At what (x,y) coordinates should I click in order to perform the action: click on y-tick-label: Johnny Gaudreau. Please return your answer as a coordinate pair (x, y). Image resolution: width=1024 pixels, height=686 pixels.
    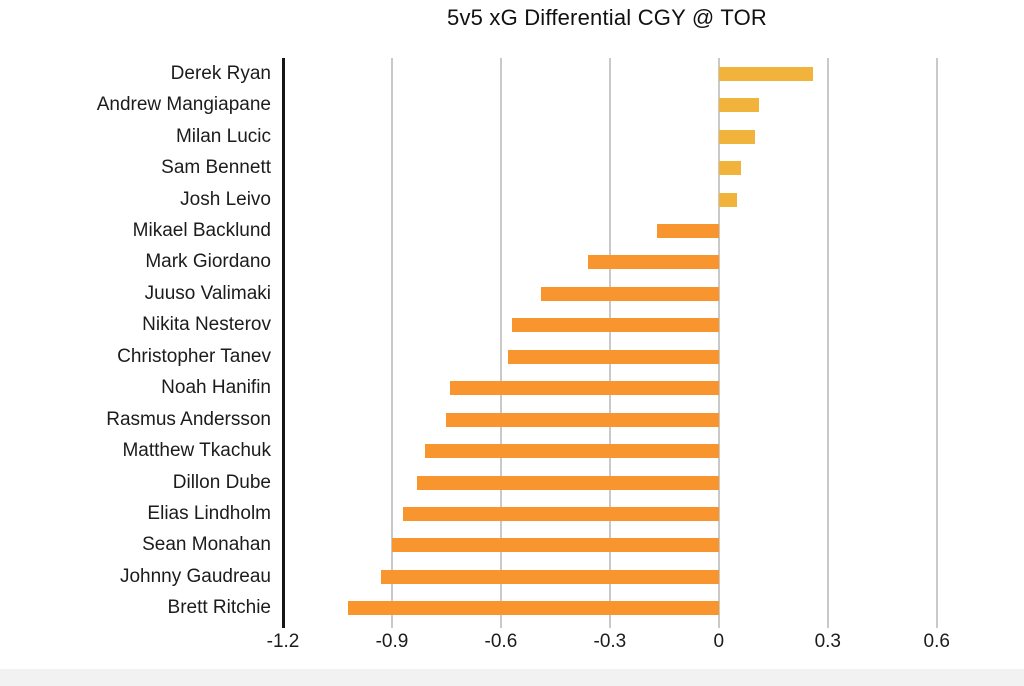
    Looking at the image, I should click on (195, 576).